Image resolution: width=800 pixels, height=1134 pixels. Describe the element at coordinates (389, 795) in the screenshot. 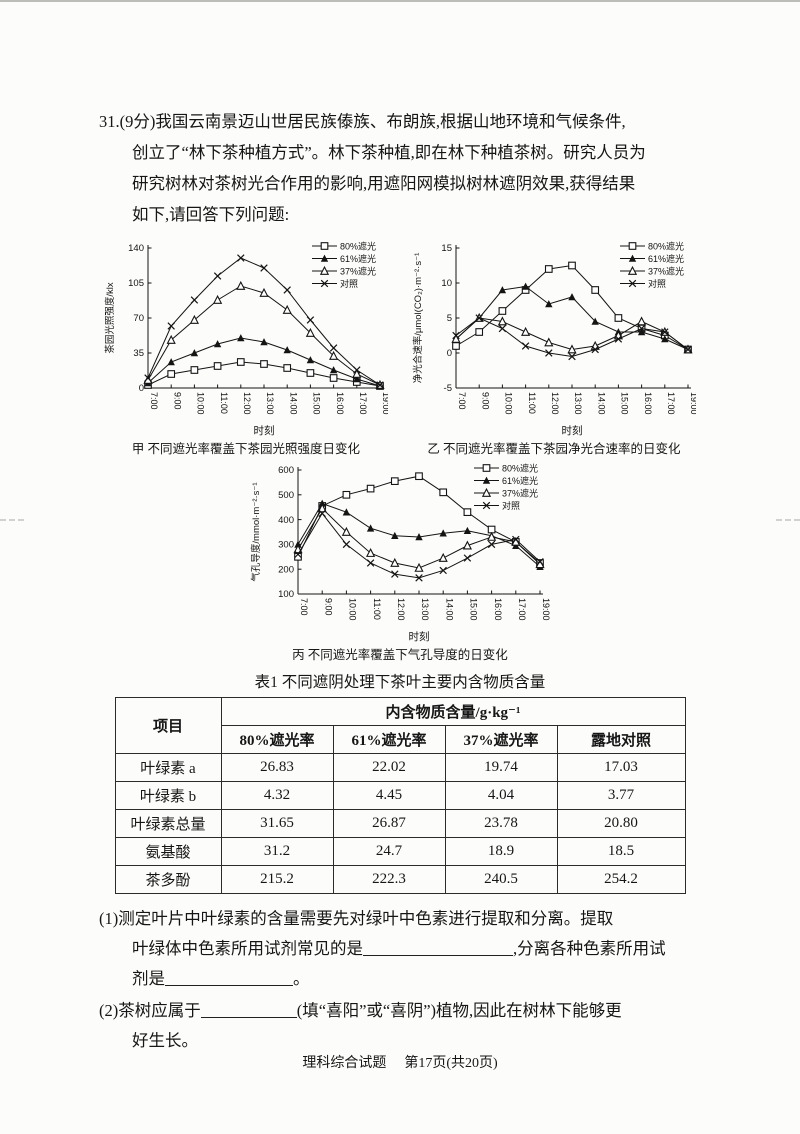

I see `table-cell: 4.45` at that location.